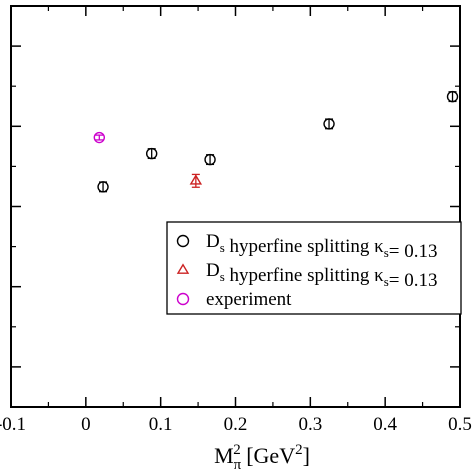  I want to click on x-tick-label: 0, so click(86, 424).